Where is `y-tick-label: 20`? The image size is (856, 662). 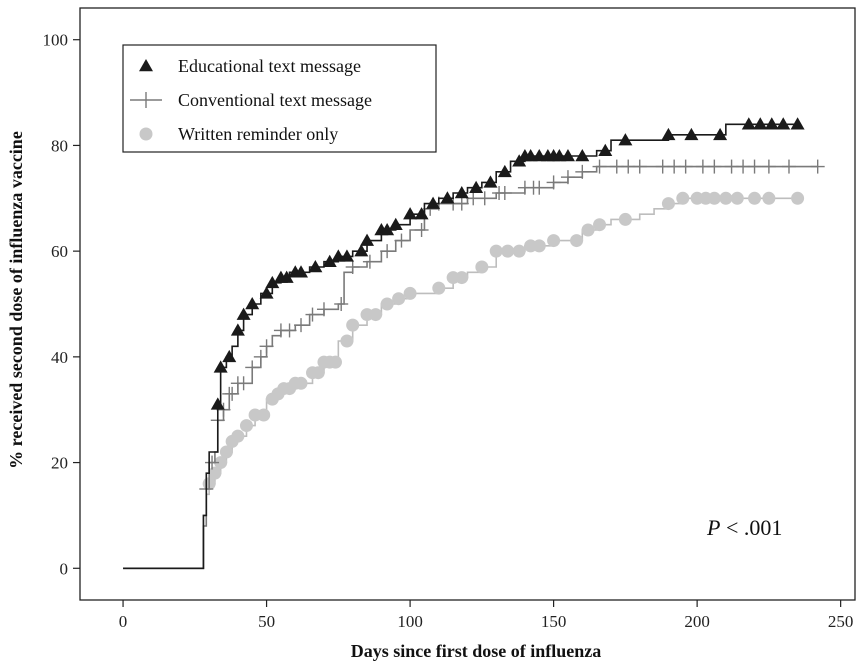 y-tick-label: 20 is located at coordinates (59, 463).